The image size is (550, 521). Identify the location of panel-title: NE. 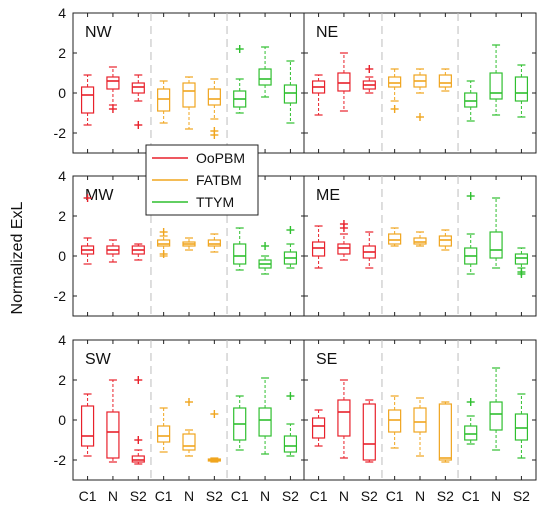
(327, 32).